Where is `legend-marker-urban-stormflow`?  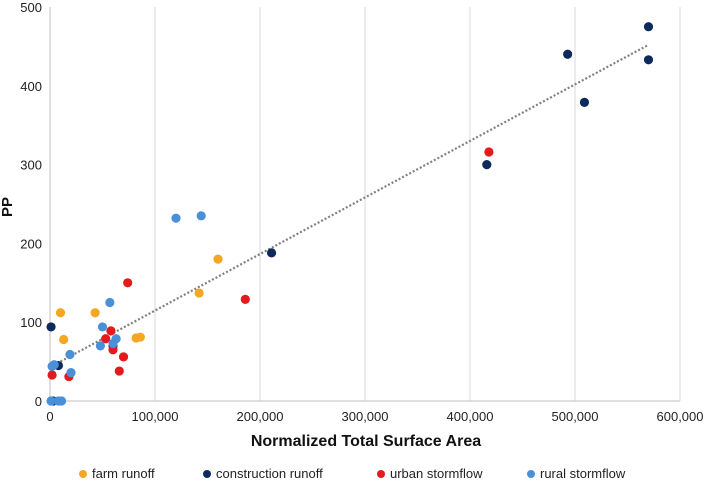 legend-marker-urban-stormflow is located at coordinates (381, 474).